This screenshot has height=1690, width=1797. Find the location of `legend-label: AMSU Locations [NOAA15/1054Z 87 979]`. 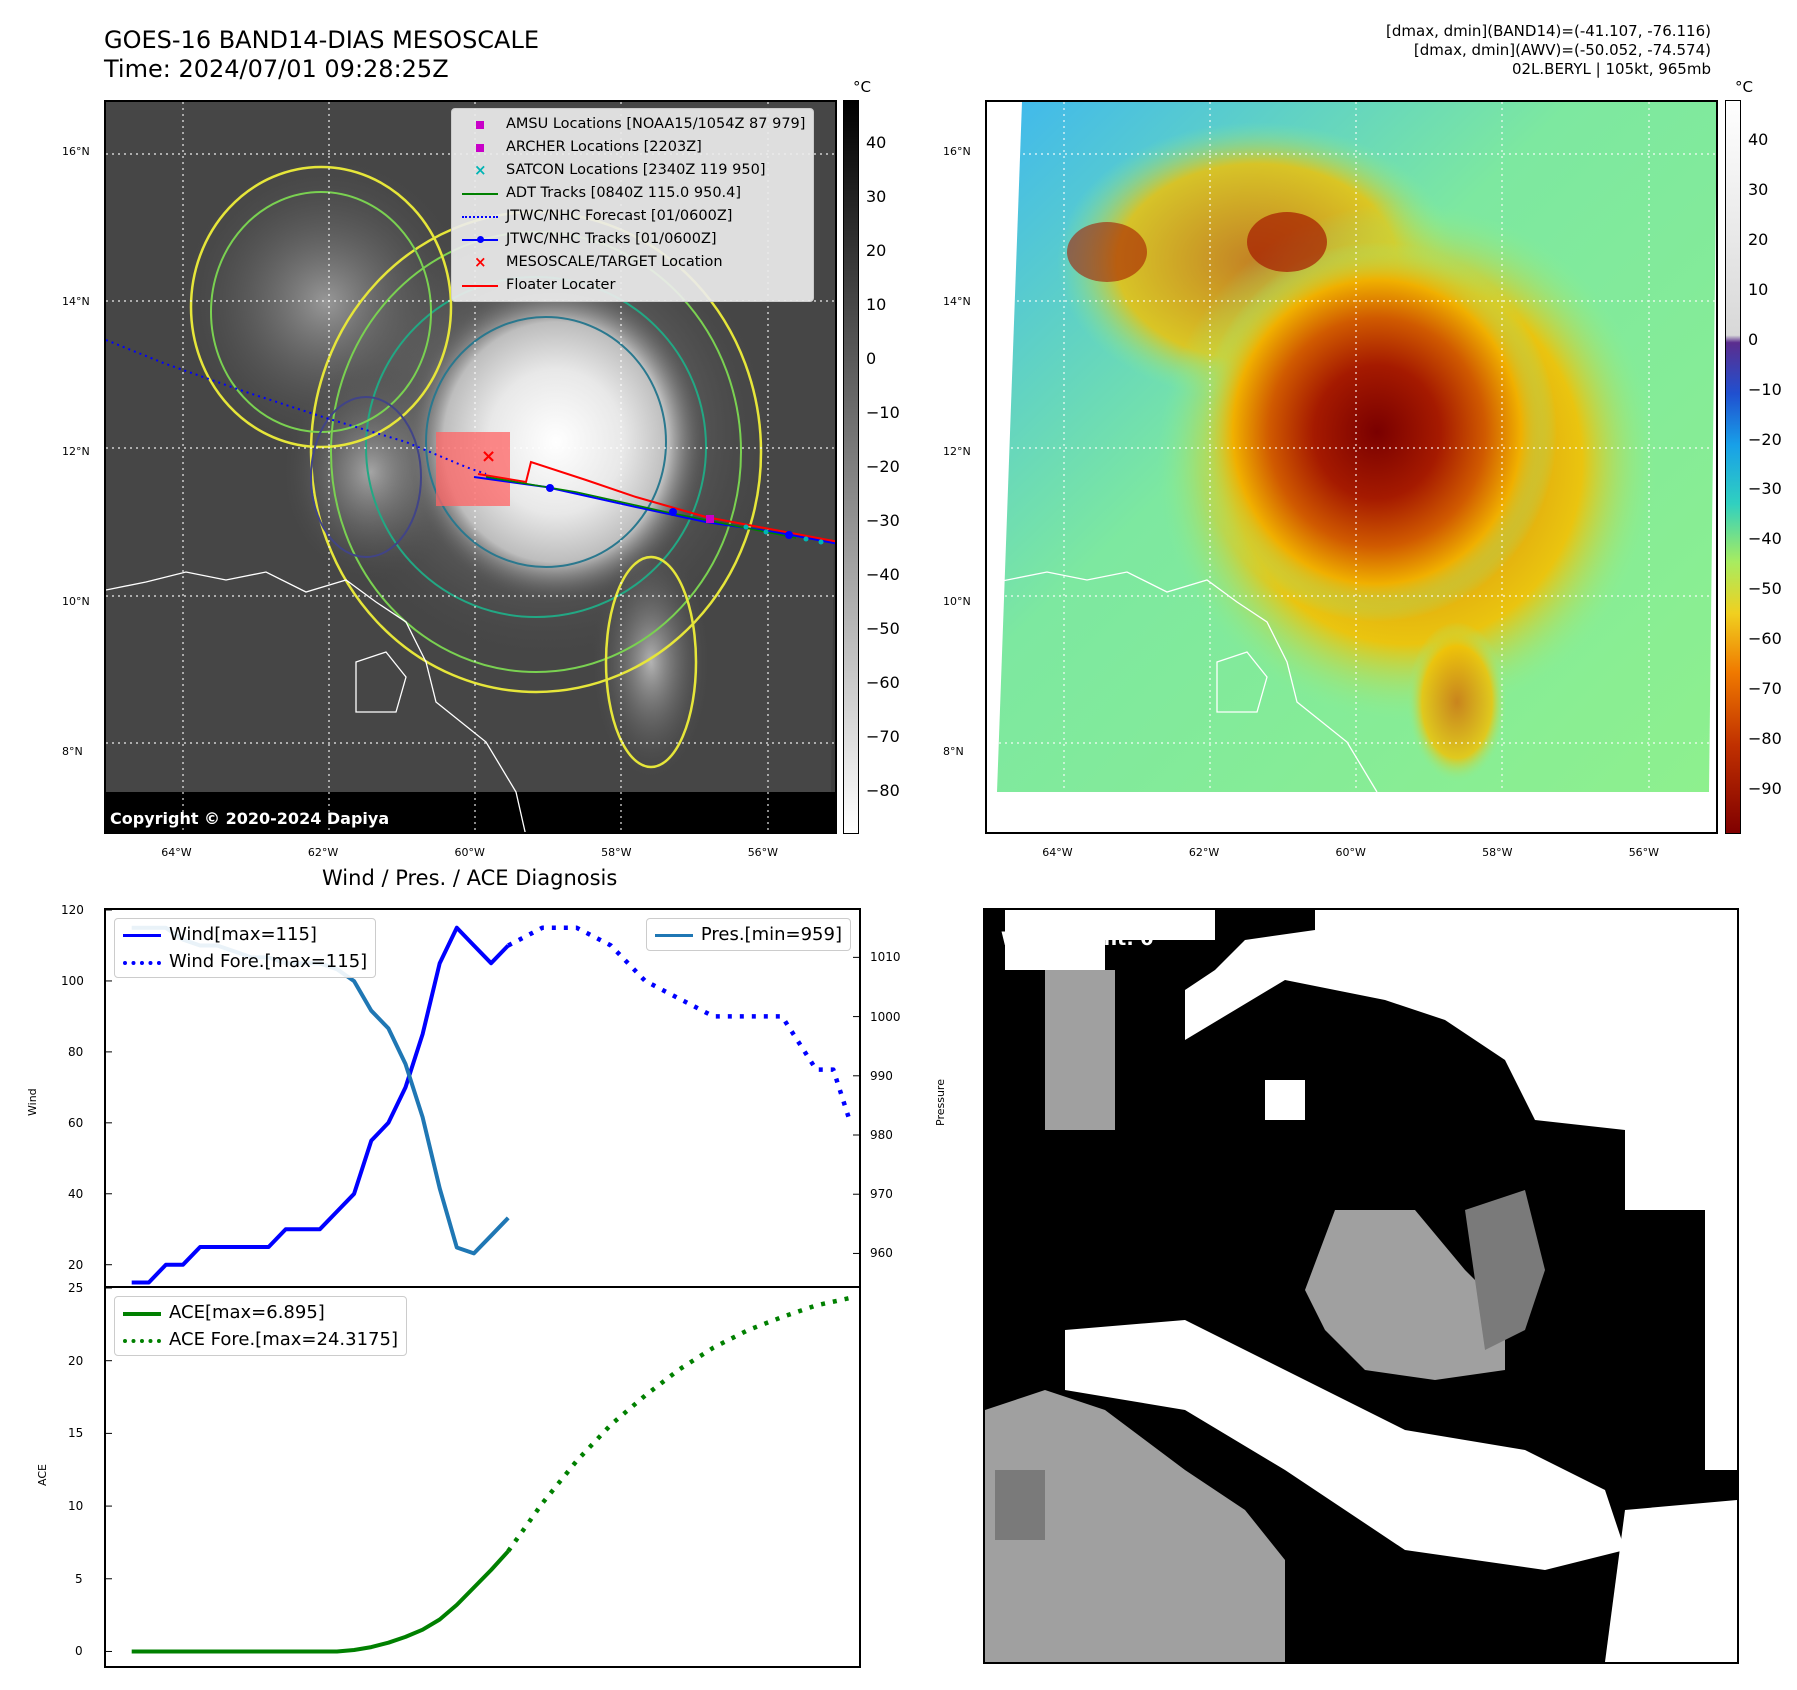

legend-label: AMSU Locations [NOAA15/1054Z 87 979] is located at coordinates (656, 124).